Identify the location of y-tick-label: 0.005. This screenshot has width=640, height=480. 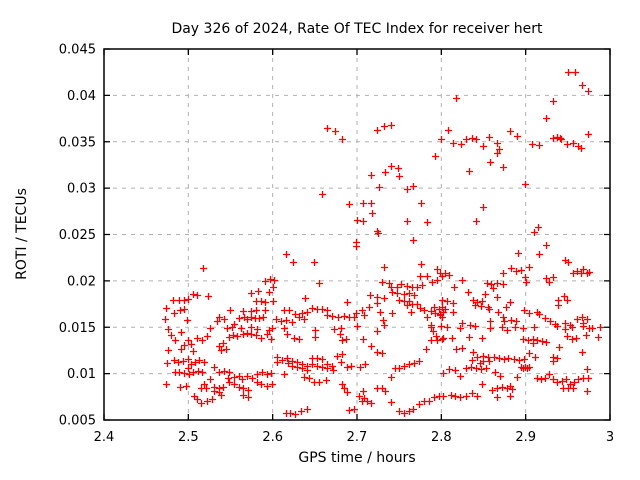
(77, 421).